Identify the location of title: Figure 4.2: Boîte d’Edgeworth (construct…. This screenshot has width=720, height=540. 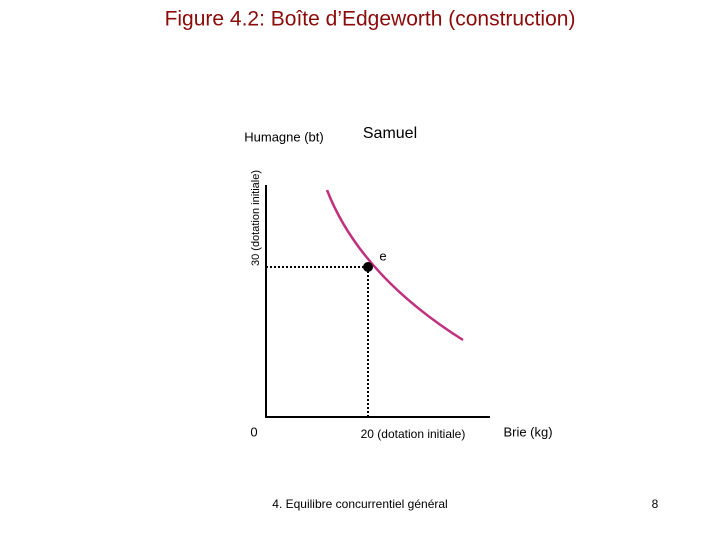
(370, 19).